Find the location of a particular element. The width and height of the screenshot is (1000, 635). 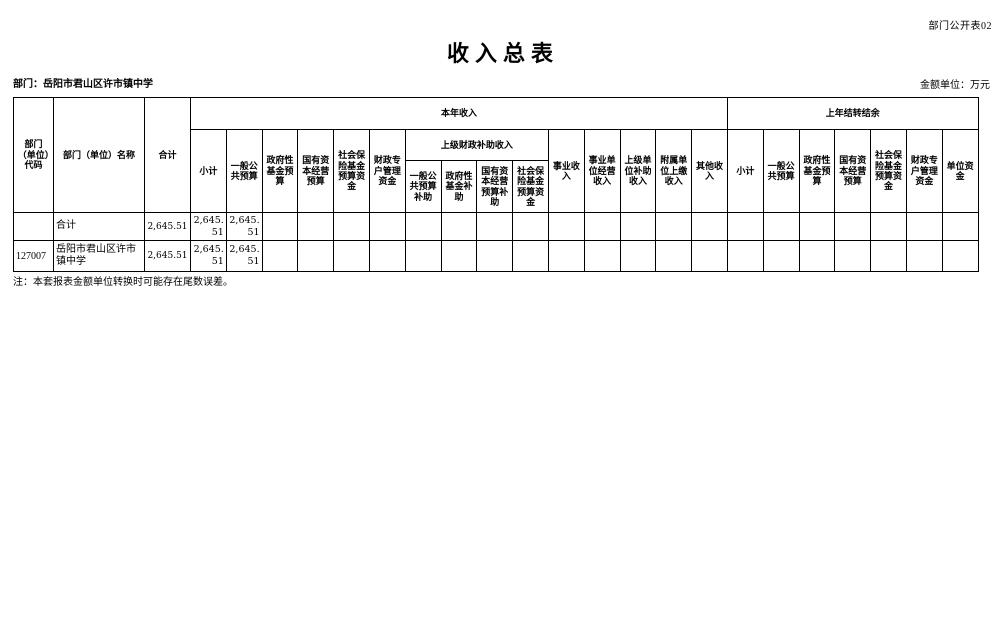

col-header-cy-fiscal-account: 财政专户管理资金 is located at coordinates (387, 171).